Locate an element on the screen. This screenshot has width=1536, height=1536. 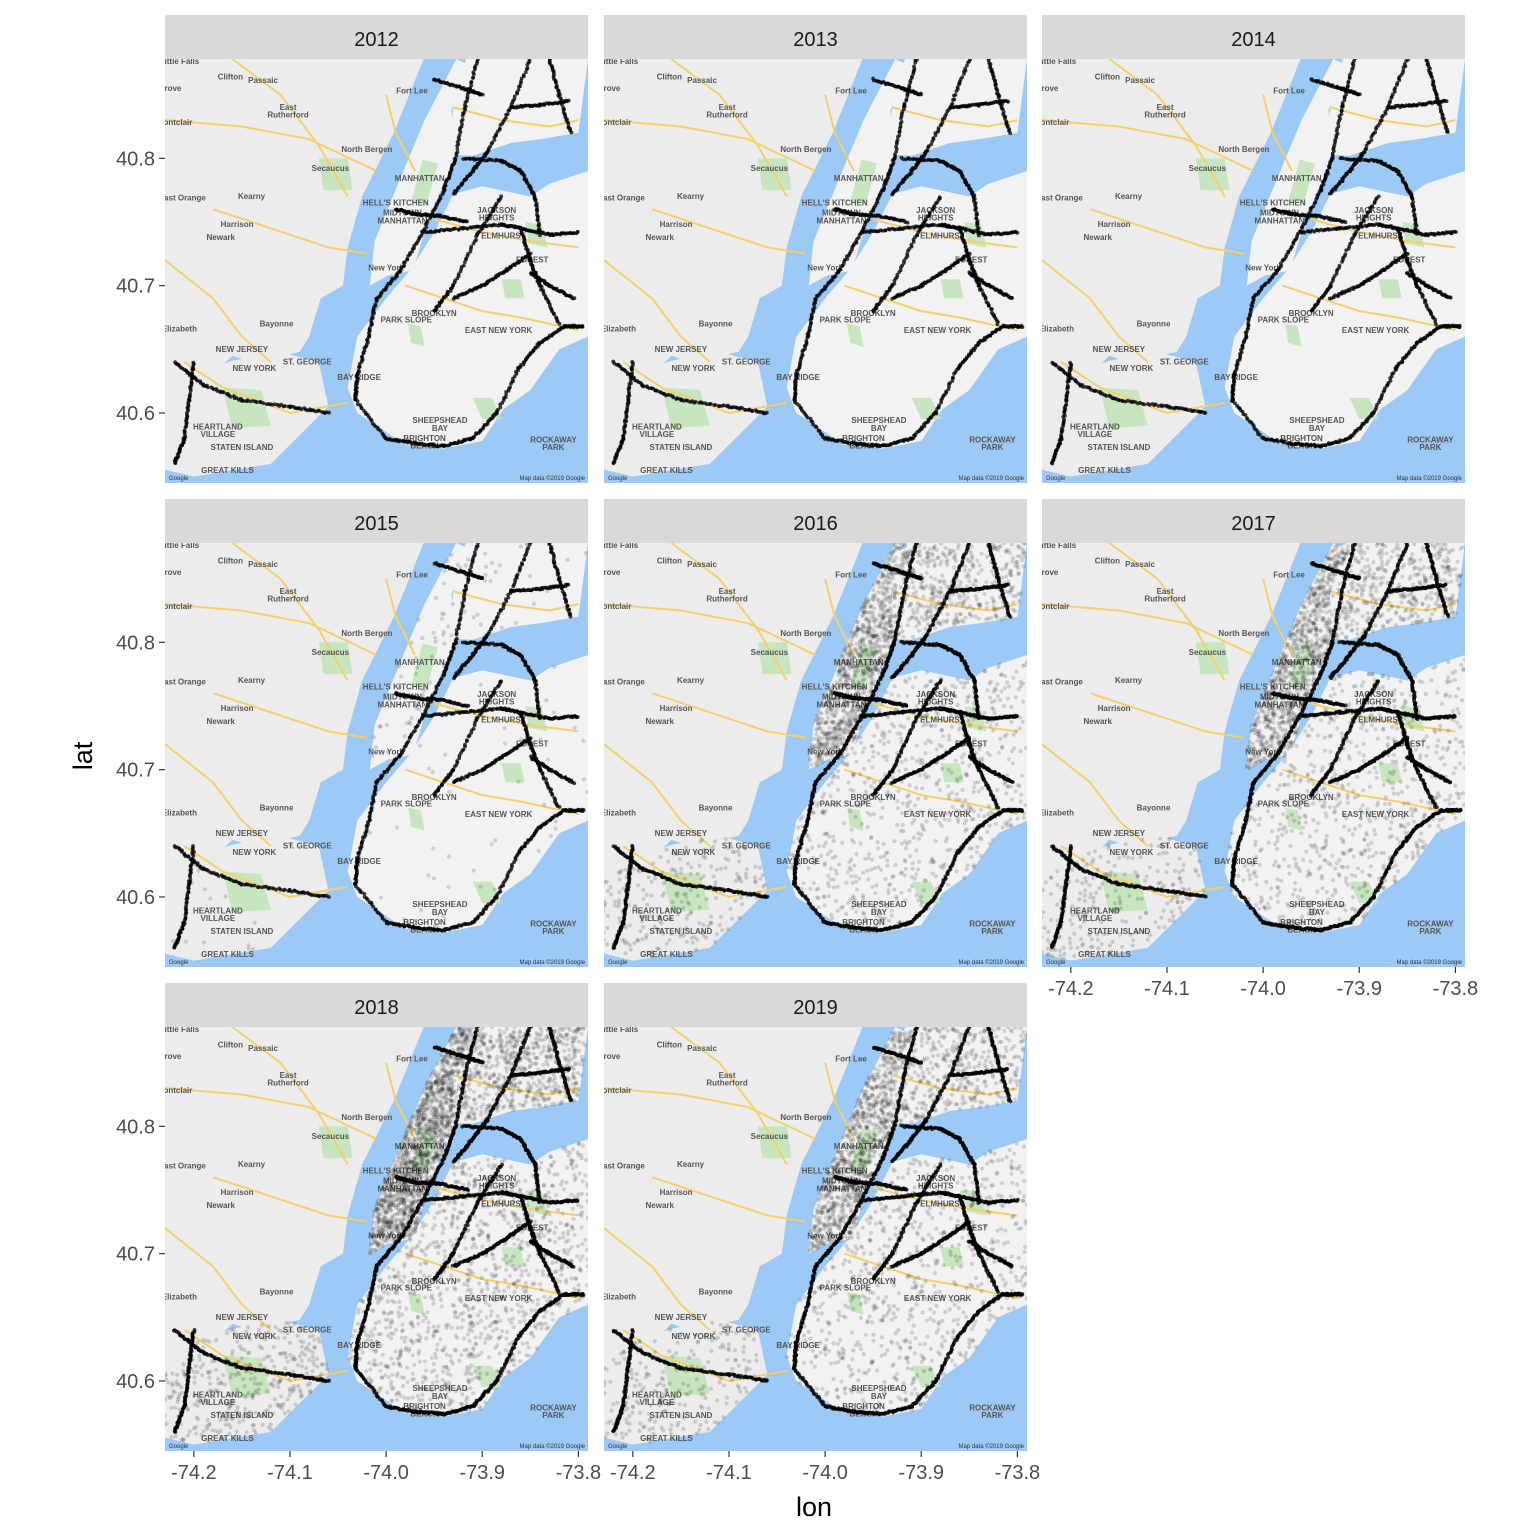
park is located at coordinates (513, 289).